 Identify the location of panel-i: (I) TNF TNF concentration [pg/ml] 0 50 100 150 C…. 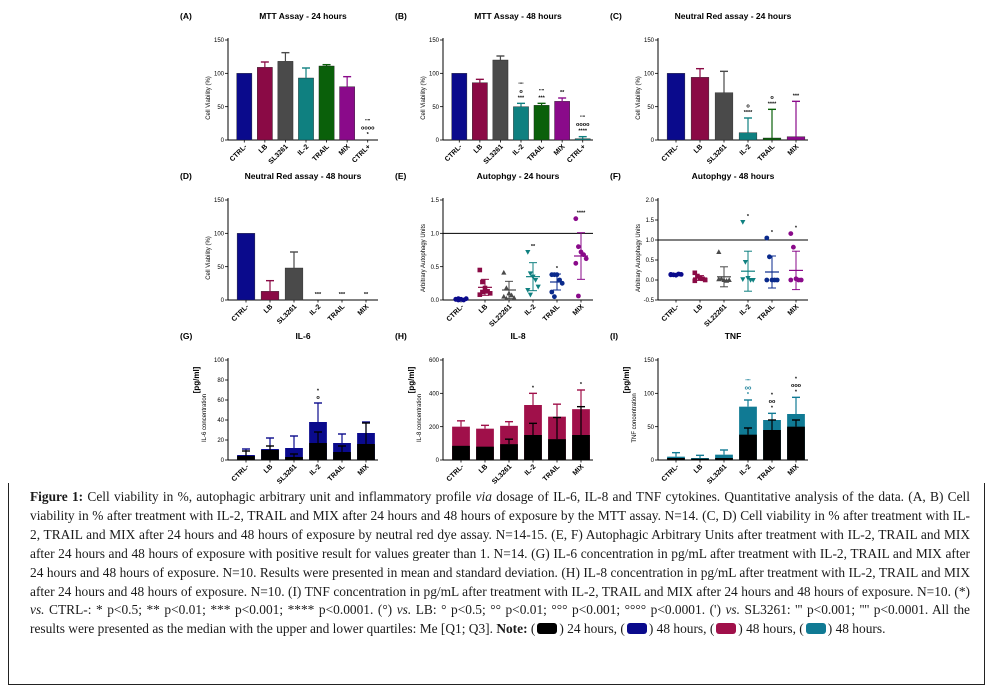
(717, 410).